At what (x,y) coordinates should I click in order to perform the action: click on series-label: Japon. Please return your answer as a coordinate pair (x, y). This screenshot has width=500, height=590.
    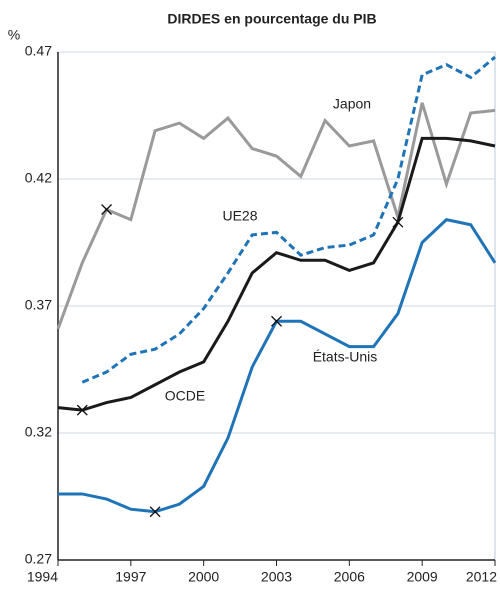
    Looking at the image, I should click on (352, 104).